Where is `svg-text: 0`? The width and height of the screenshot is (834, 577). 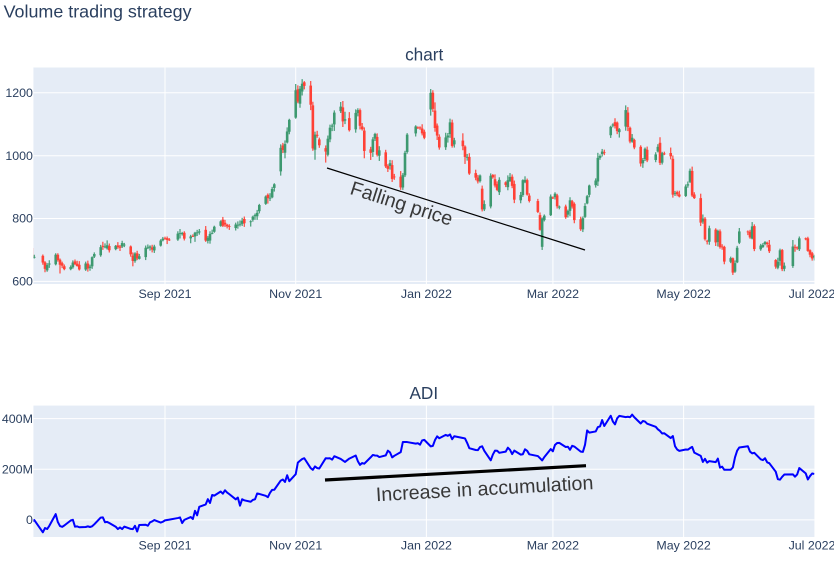 svg-text: 0 is located at coordinates (29, 520).